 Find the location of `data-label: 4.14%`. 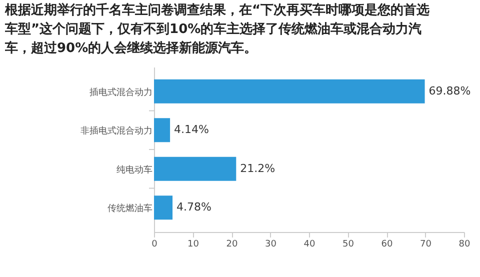

data-label: 4.14% is located at coordinates (191, 129).